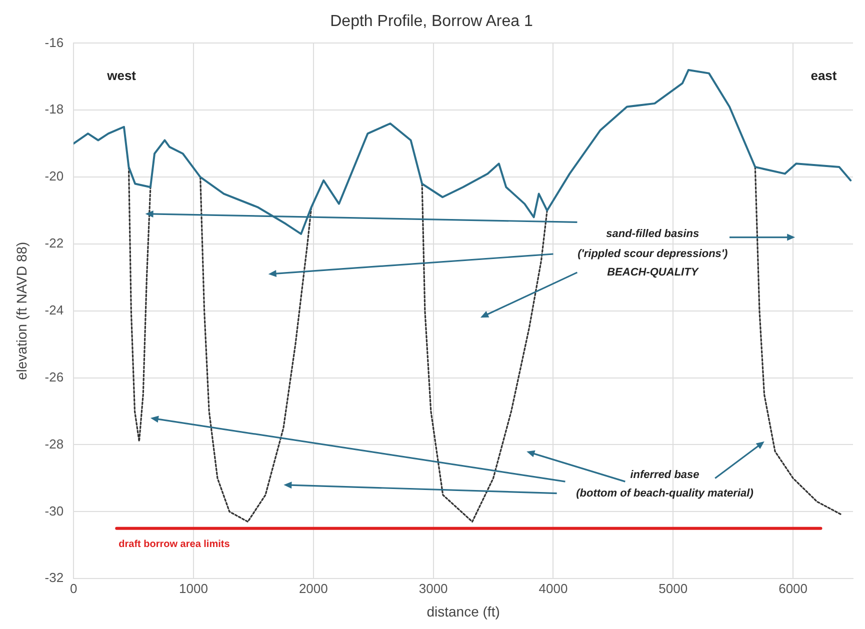  What do you see at coordinates (553, 588) in the screenshot?
I see `x-tick-label: 4000` at bounding box center [553, 588].